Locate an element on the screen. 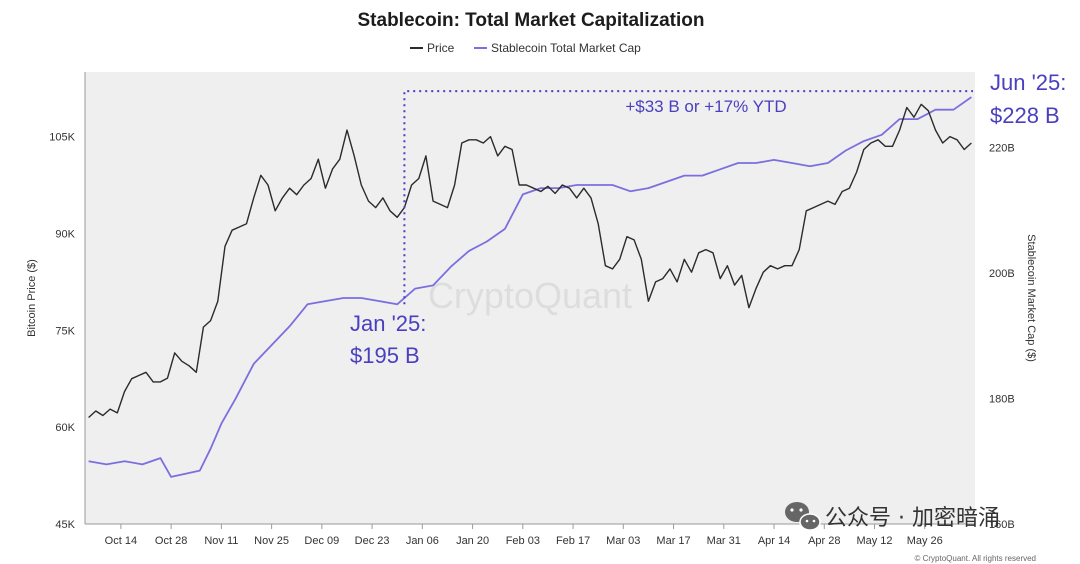  watermark: CryptoQuant is located at coordinates (530, 295).